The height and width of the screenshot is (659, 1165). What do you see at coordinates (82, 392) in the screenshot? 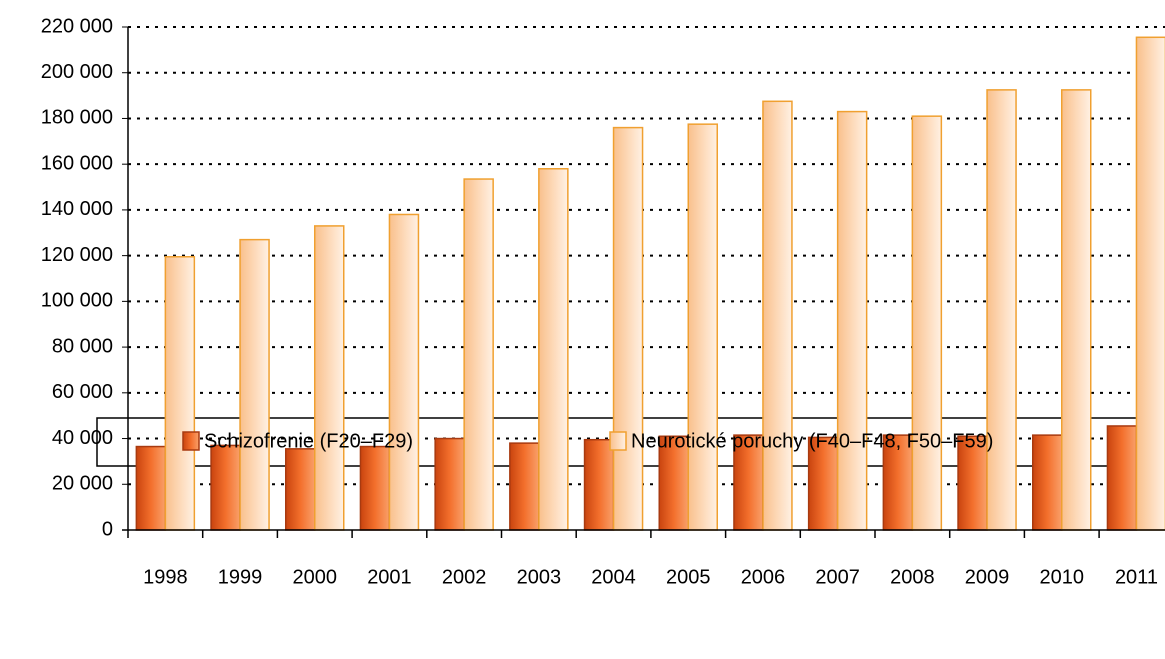
I see `y-tick-label: 60 000` at bounding box center [82, 392].